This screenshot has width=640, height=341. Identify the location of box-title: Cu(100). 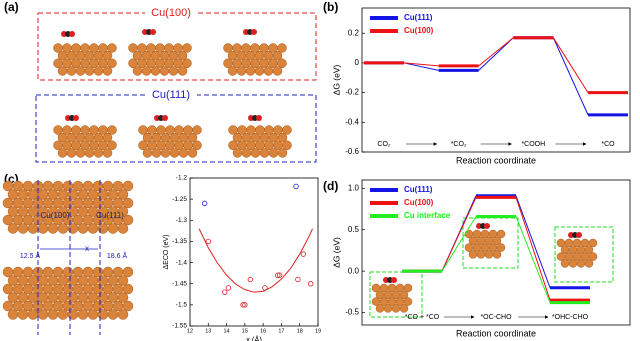
(171, 13).